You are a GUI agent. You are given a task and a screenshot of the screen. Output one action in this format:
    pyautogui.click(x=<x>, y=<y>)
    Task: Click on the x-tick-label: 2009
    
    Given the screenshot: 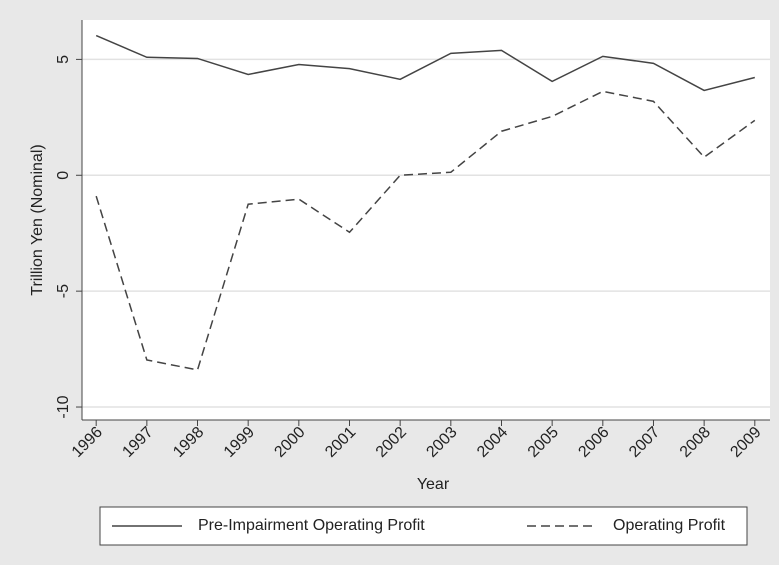 What is the action you would take?
    pyautogui.click(x=745, y=442)
    